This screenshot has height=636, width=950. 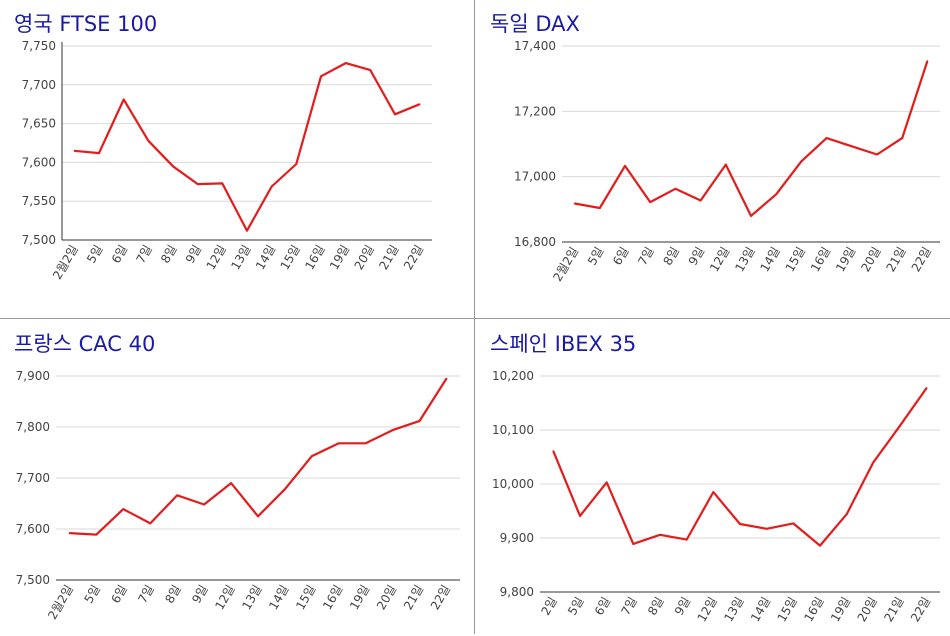 What do you see at coordinates (535, 242) in the screenshot?
I see `y-tick-label: 16,800` at bounding box center [535, 242].